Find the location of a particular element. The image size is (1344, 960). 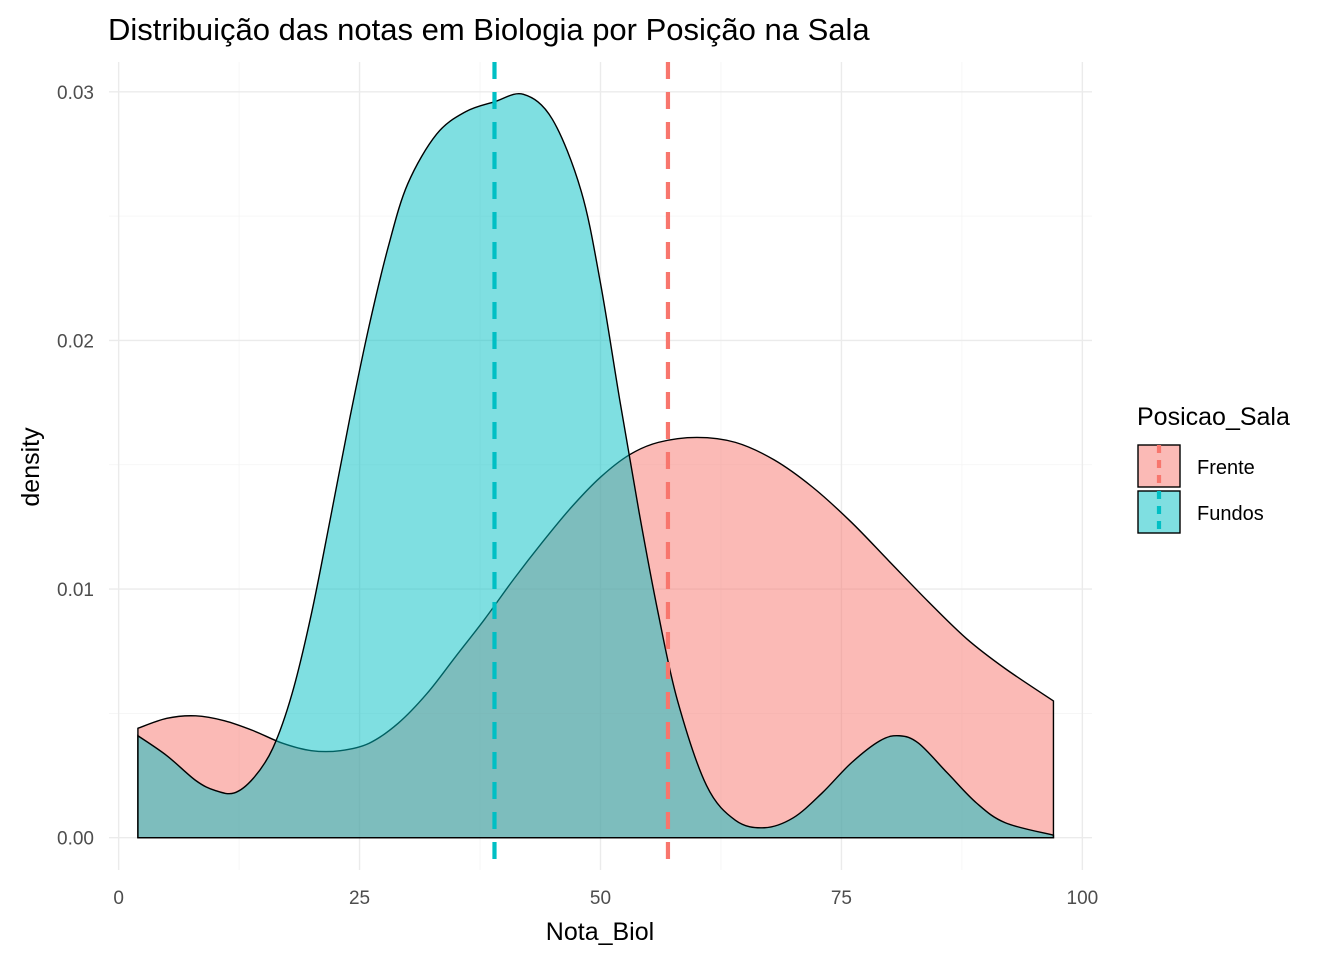

legend-label-fundos: Fundos is located at coordinates (1230, 514).